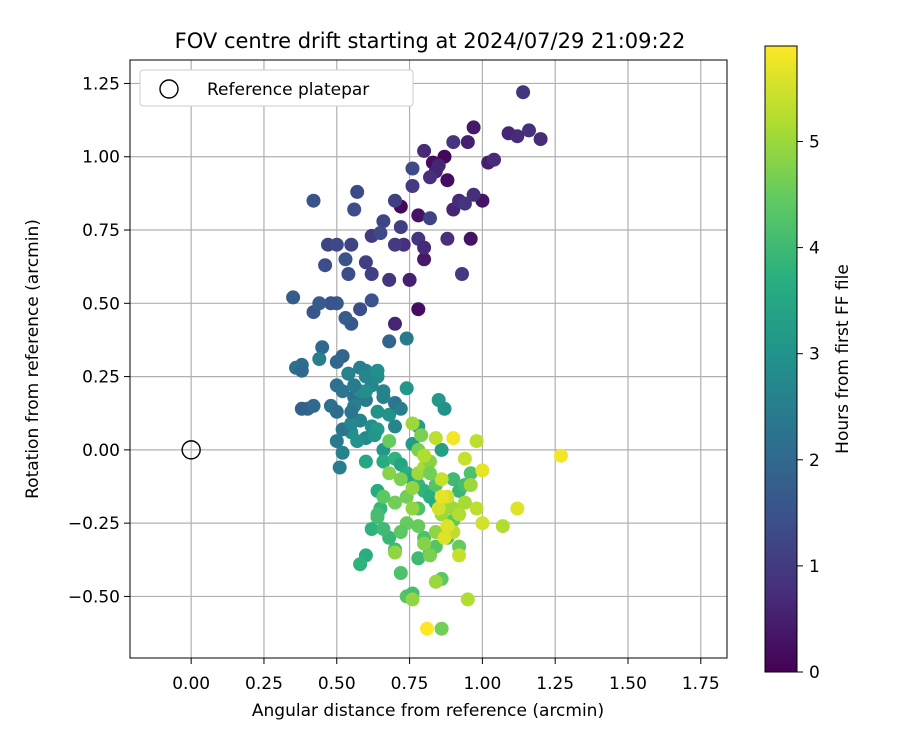  Describe the element at coordinates (94, 597) in the screenshot. I see `y-tick-label: −0.50` at that location.